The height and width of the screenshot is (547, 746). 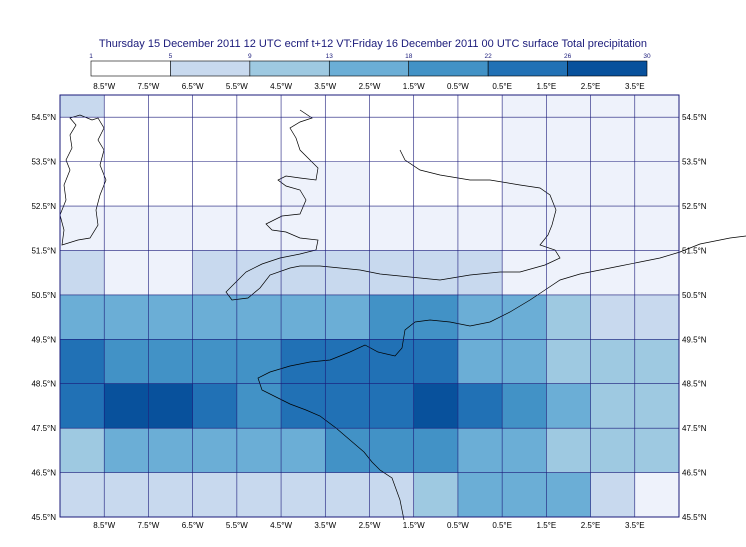 What do you see at coordinates (43, 428) in the screenshot?
I see `lat-label-left: 47.5°N` at bounding box center [43, 428].